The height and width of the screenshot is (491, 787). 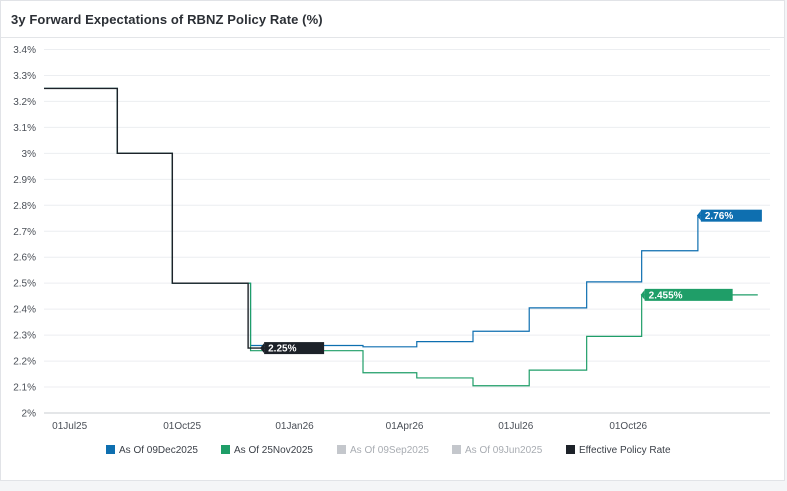 What do you see at coordinates (29, 414) in the screenshot?
I see `y-tick-label: 2%` at bounding box center [29, 414].